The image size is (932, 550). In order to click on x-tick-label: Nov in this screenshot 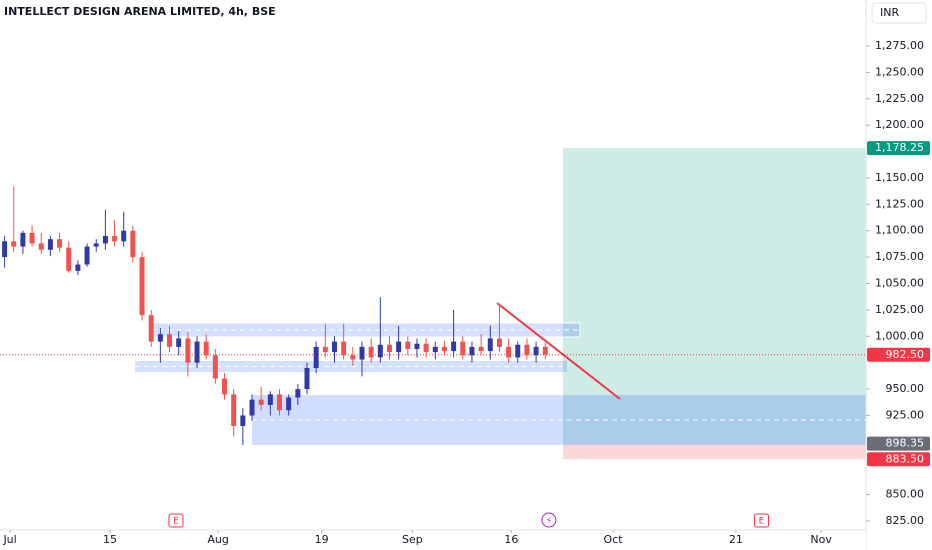, I will do `click(821, 539)`.